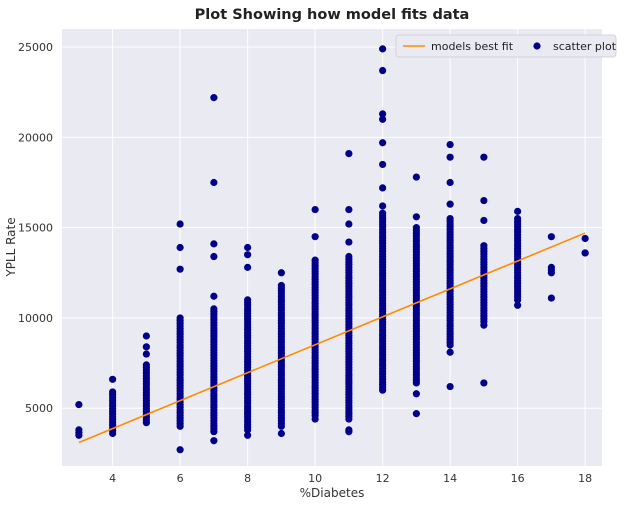 The width and height of the screenshot is (626, 505). What do you see at coordinates (585, 46) in the screenshot?
I see `legend-label-scatter: scatter plot` at bounding box center [585, 46].